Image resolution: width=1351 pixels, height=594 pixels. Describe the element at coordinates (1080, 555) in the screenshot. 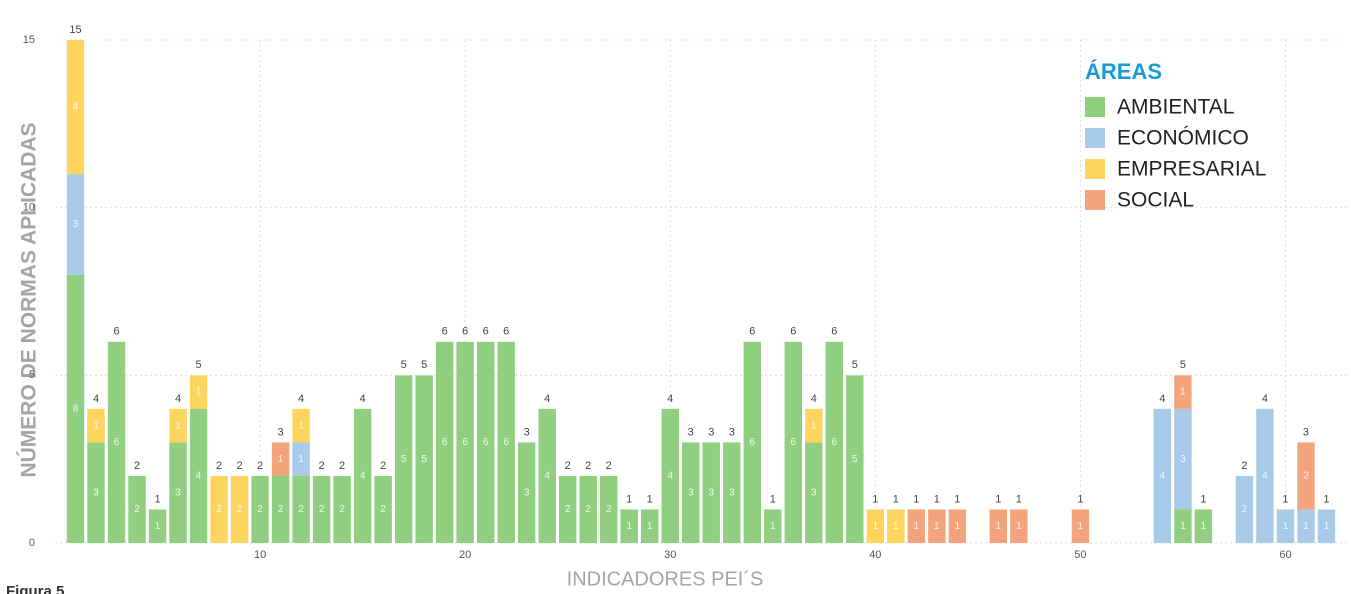

I see `x-tick-label: 50` at that location.